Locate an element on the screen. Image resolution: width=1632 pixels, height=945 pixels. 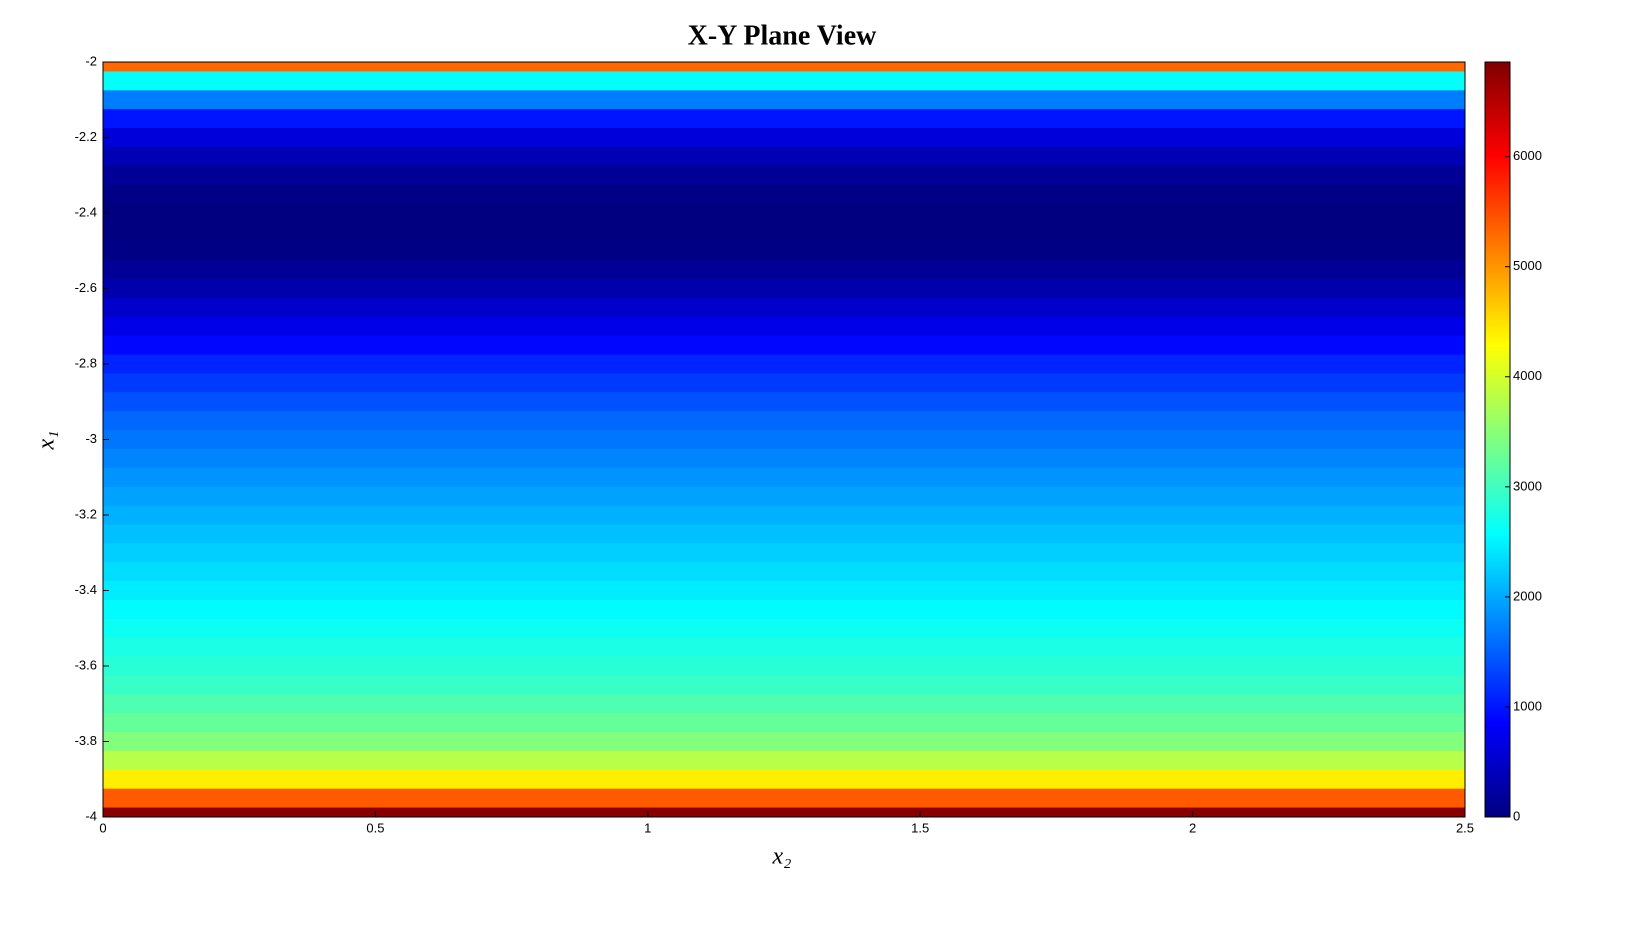
colorbar-tick-label: 4000 is located at coordinates (1527, 375).